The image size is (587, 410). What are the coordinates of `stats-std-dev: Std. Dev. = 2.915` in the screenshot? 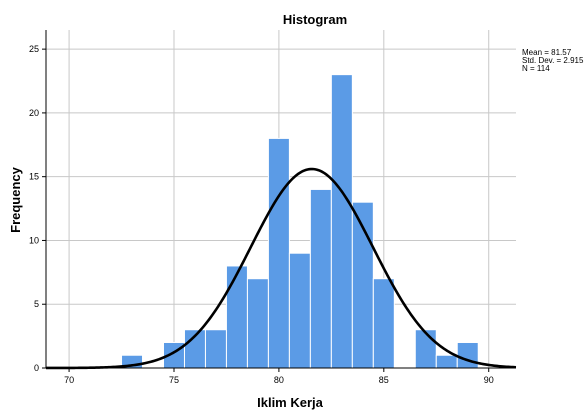 It's located at (553, 60).